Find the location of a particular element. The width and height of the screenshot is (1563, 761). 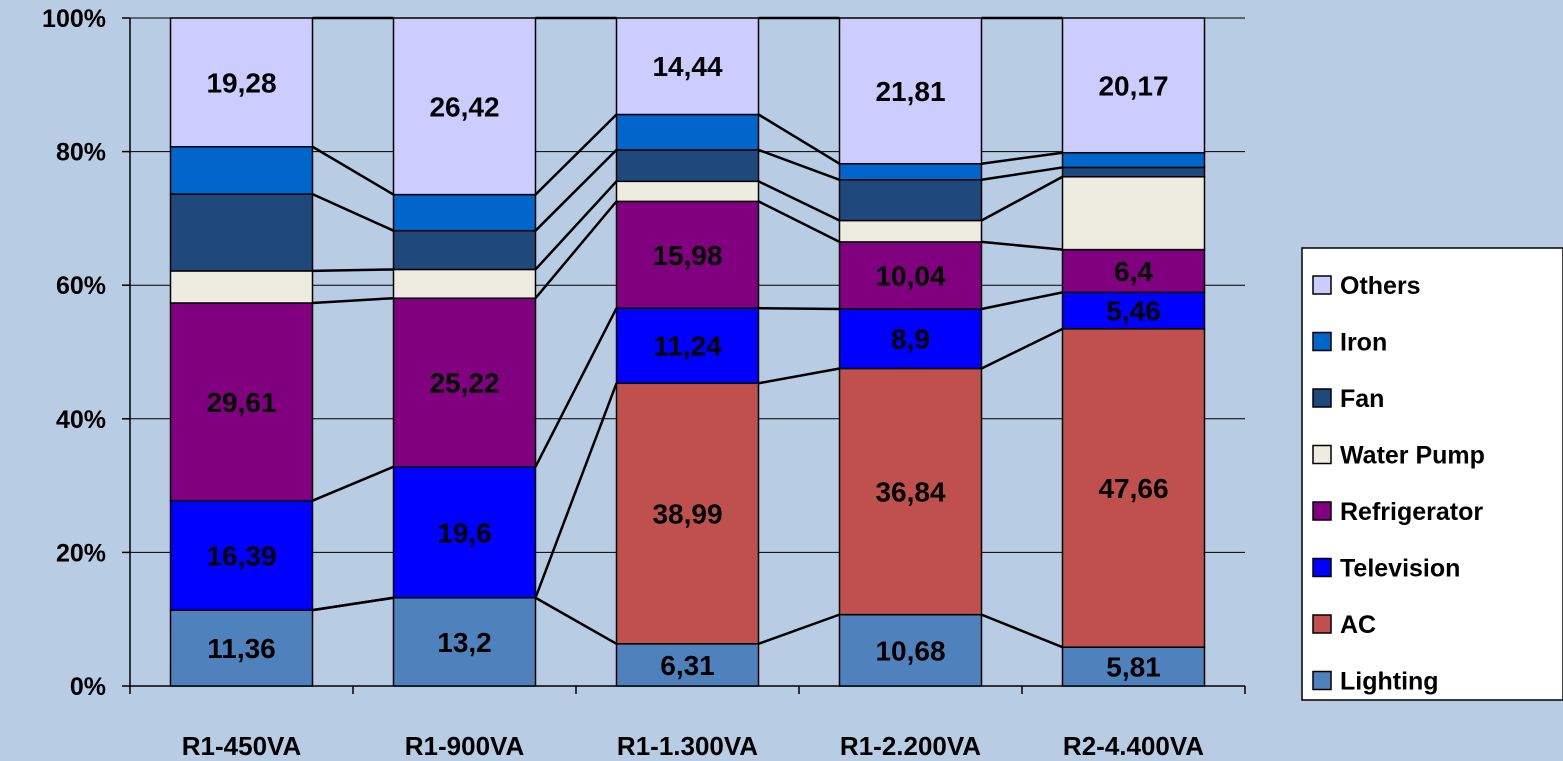

x-category-label: R1-900VA is located at coordinates (465, 746).